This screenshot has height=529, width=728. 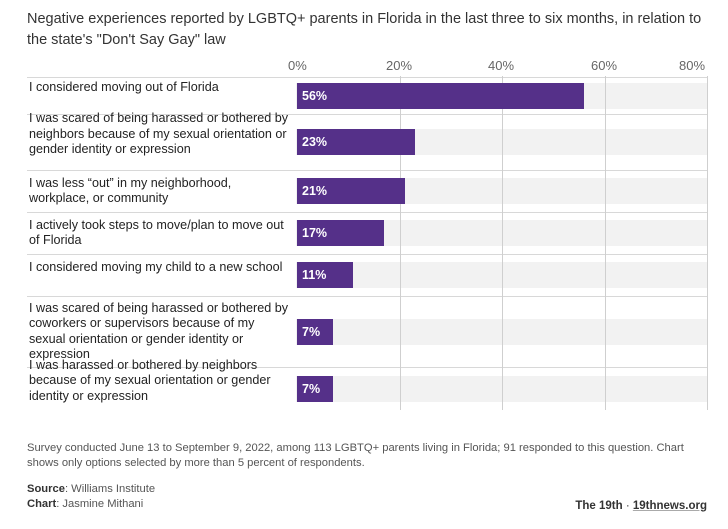 What do you see at coordinates (297, 65) in the screenshot?
I see `x-tick-label: 0%` at bounding box center [297, 65].